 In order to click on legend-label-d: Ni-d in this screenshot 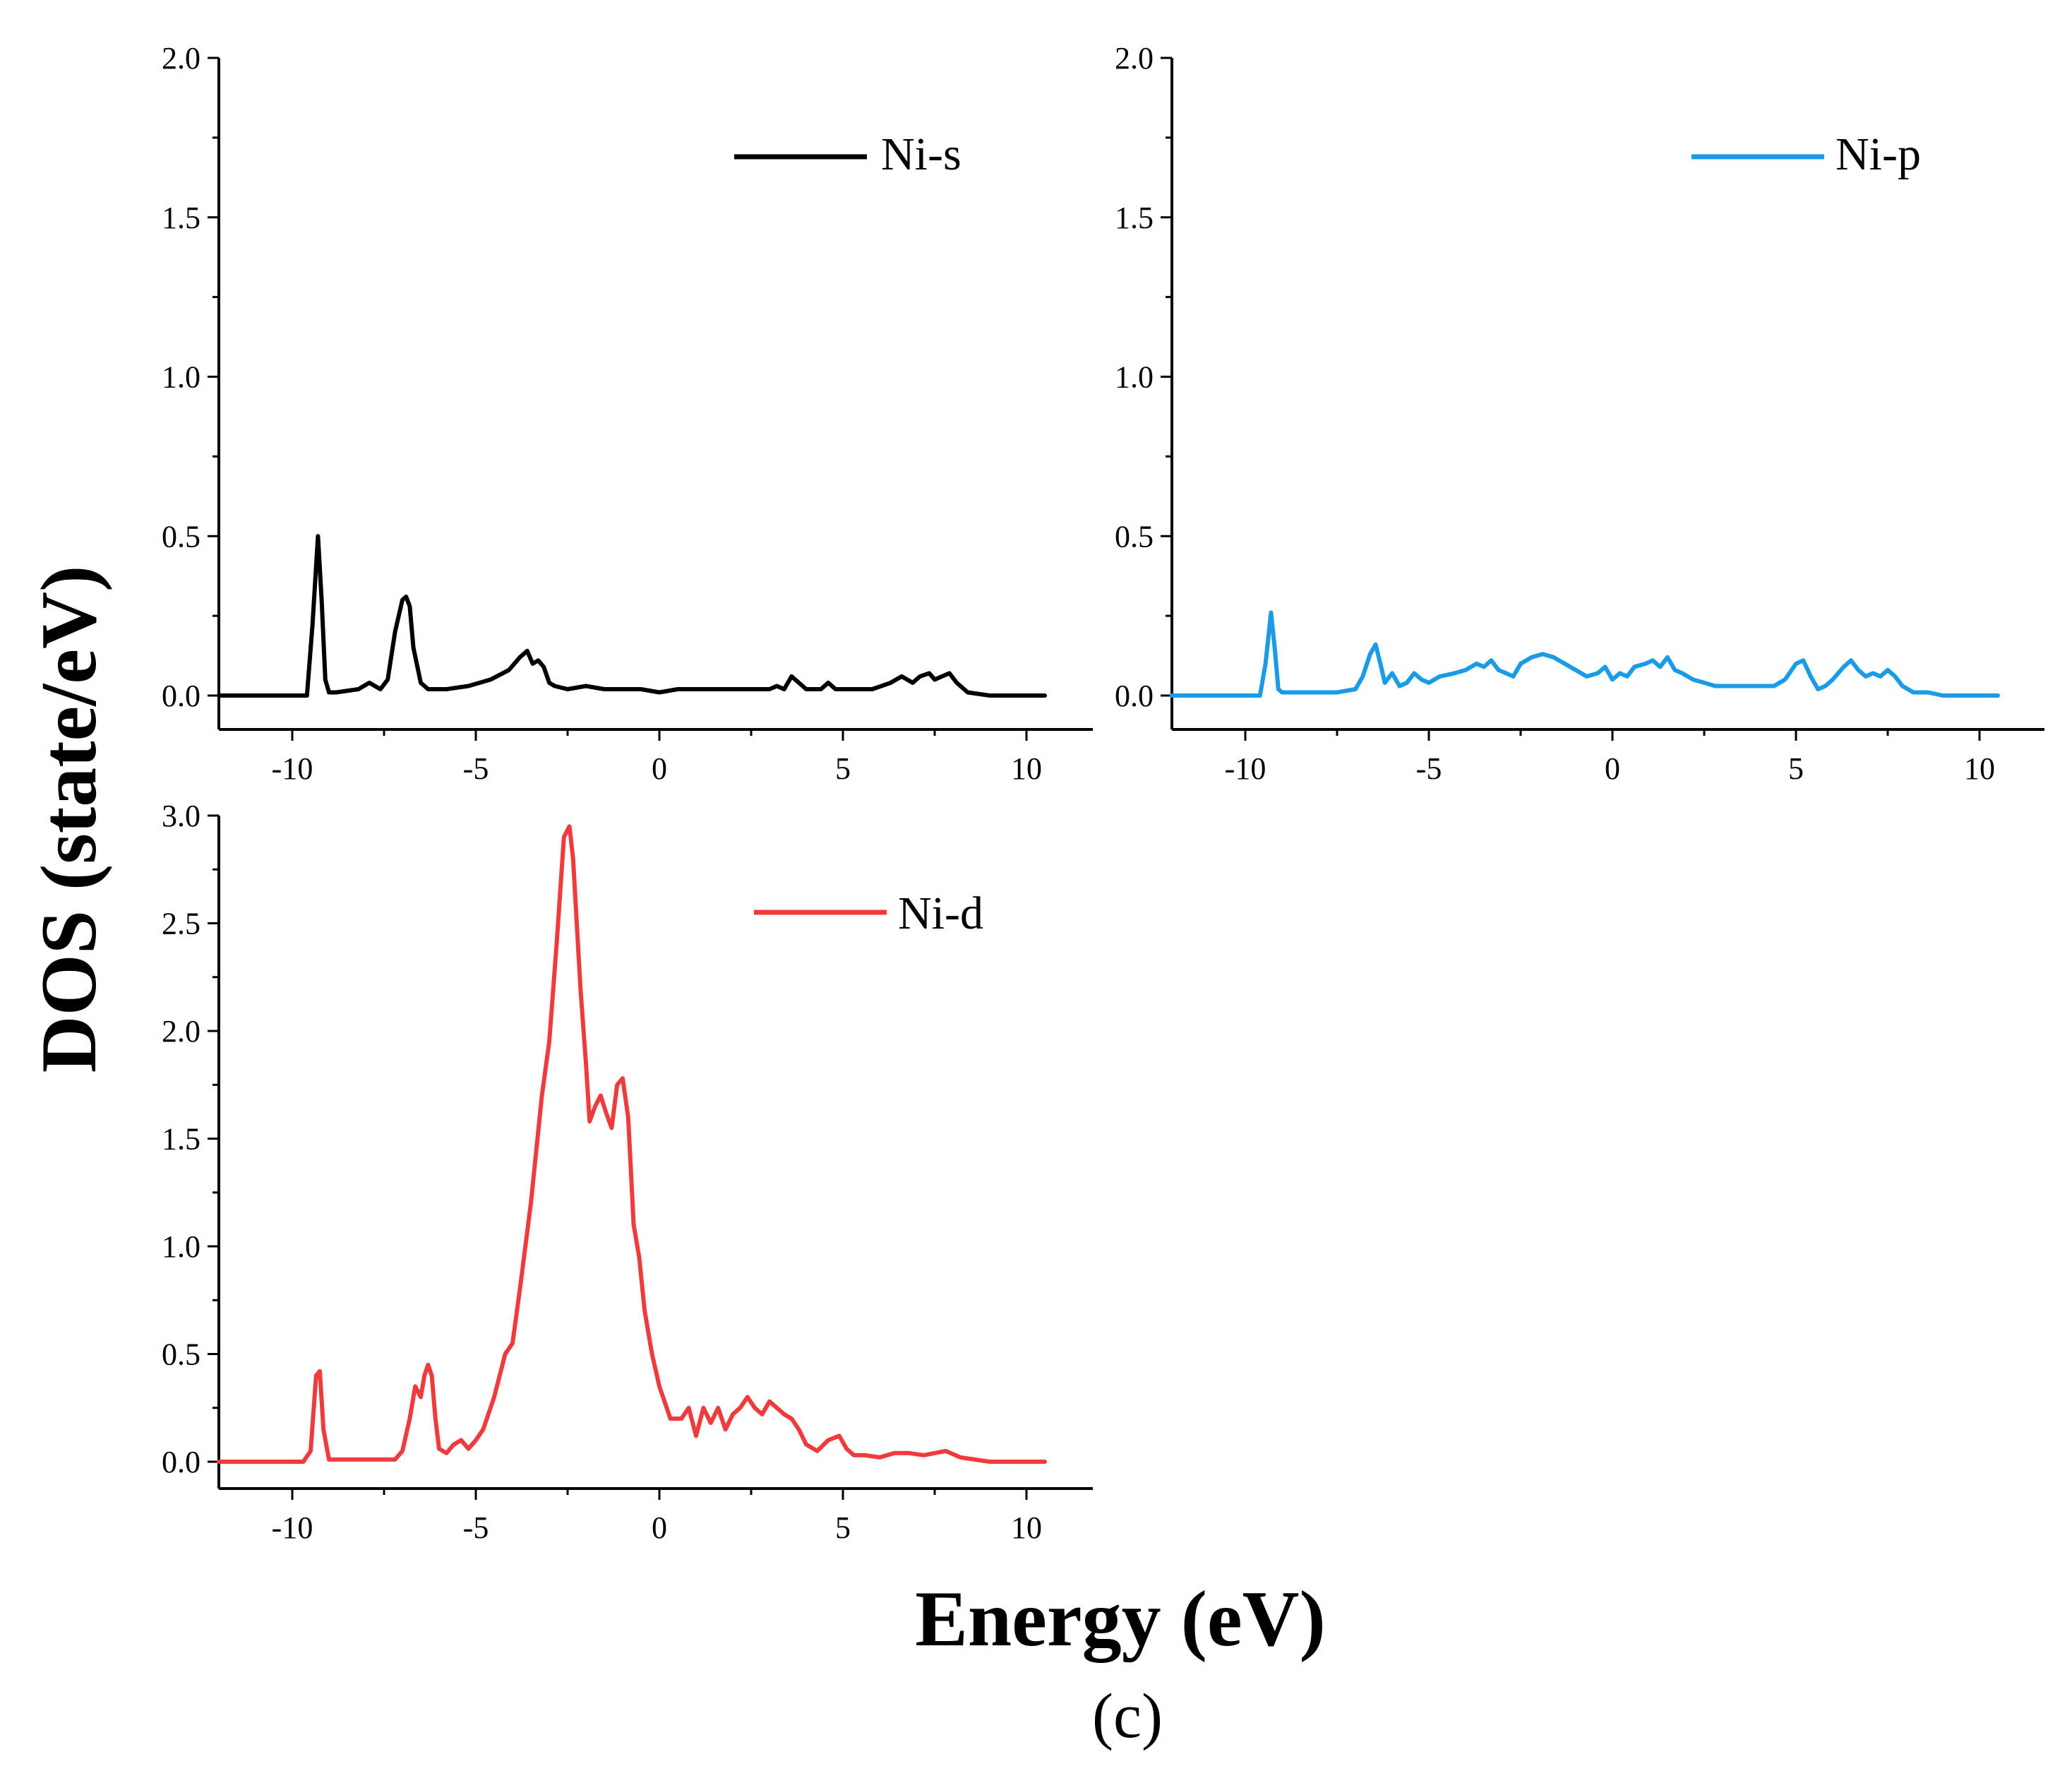, I will do `click(940, 913)`.